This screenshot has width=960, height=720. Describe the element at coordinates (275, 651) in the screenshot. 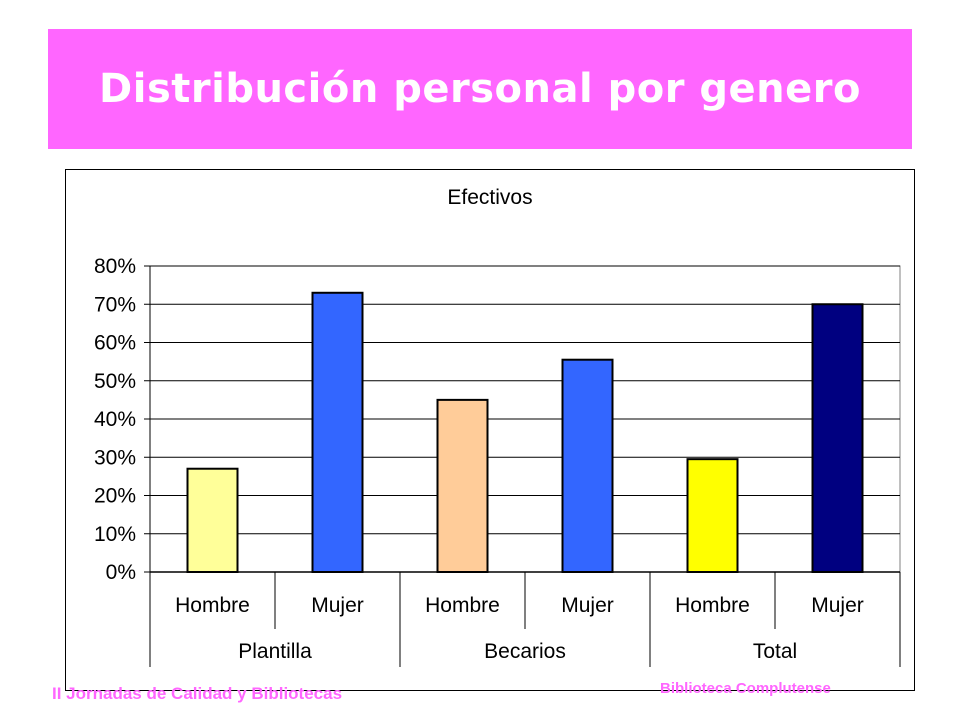

I see `x-group-label: Plantilla` at that location.